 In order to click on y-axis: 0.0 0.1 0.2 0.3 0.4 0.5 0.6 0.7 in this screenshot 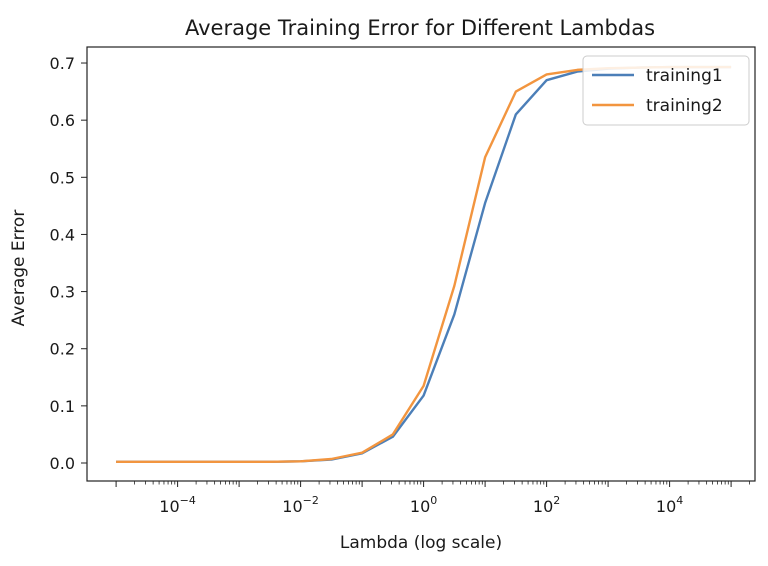, I will do `click(68, 263)`.